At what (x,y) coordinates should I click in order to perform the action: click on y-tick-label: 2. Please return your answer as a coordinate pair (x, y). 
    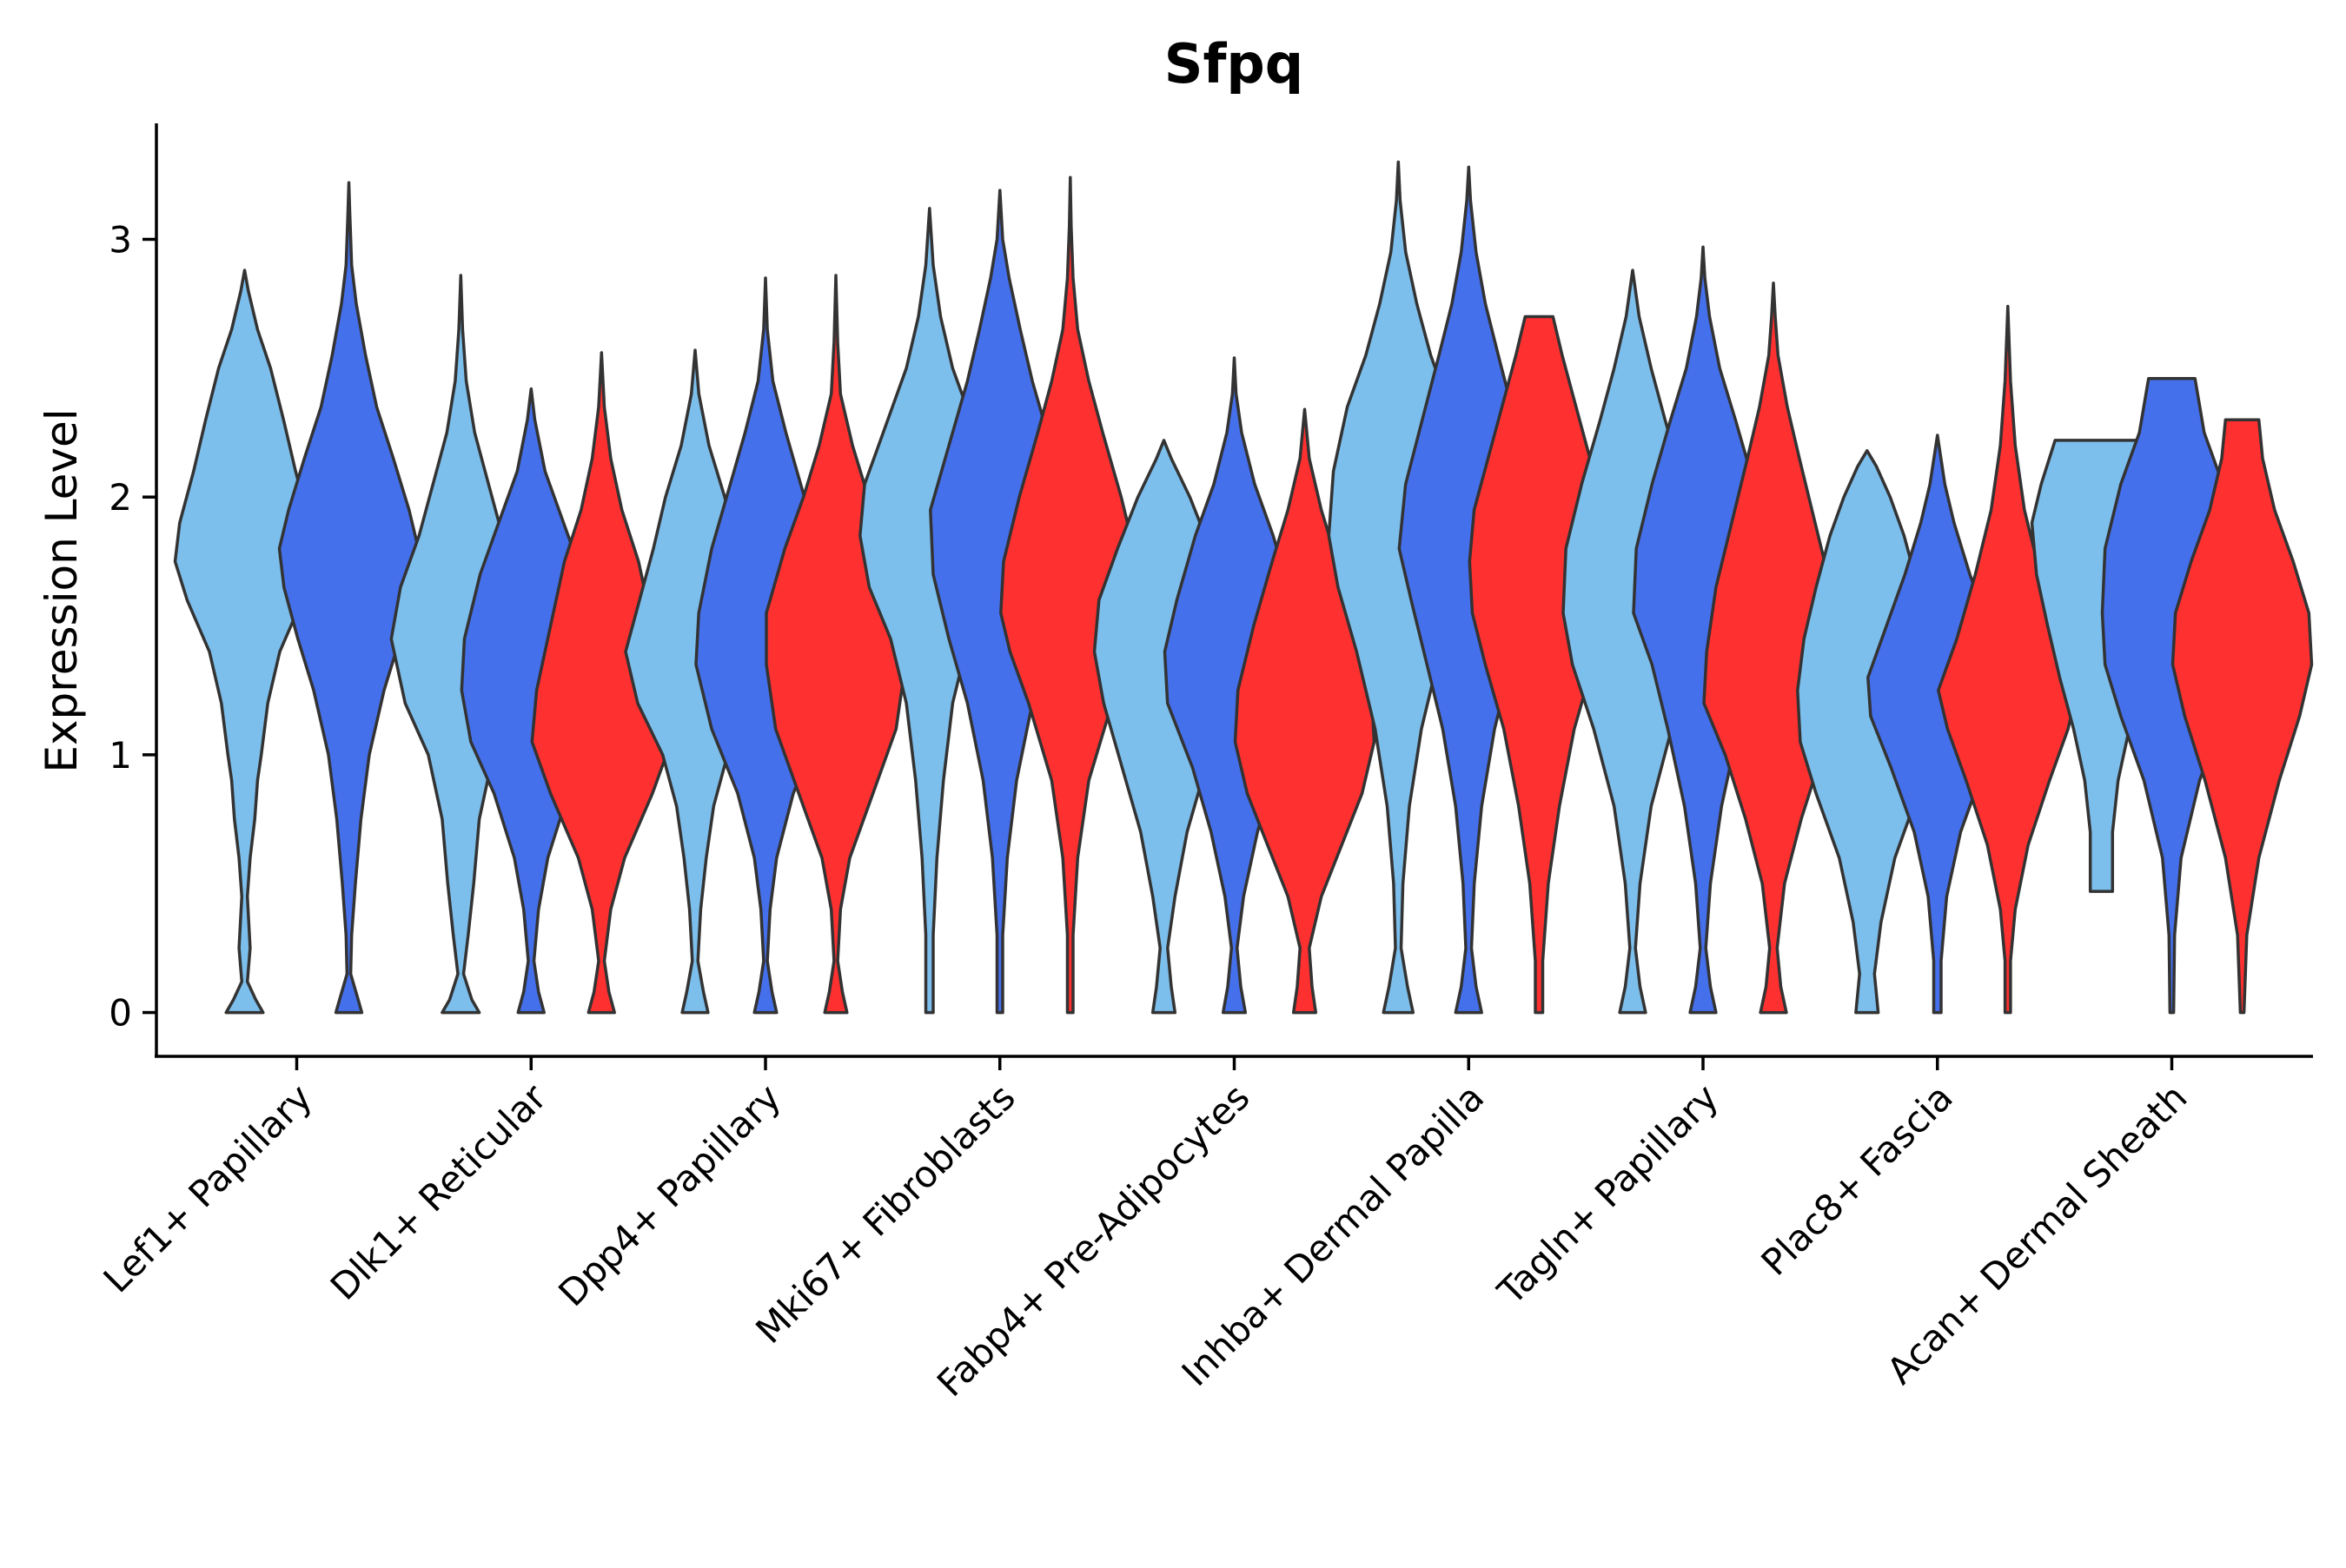
    Looking at the image, I should click on (121, 497).